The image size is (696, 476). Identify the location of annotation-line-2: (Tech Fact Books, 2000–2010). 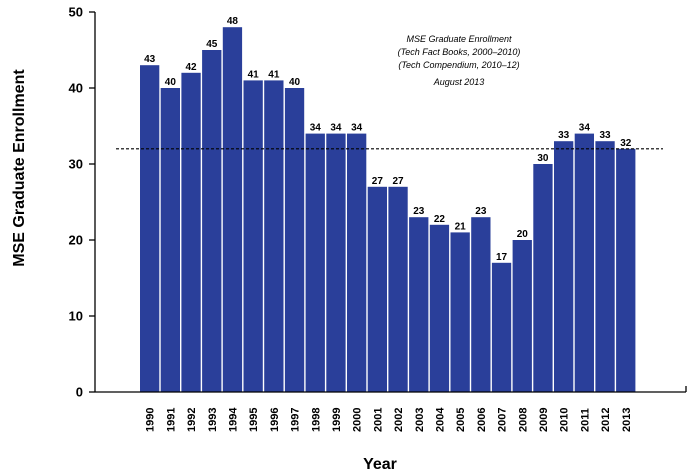
(459, 52).